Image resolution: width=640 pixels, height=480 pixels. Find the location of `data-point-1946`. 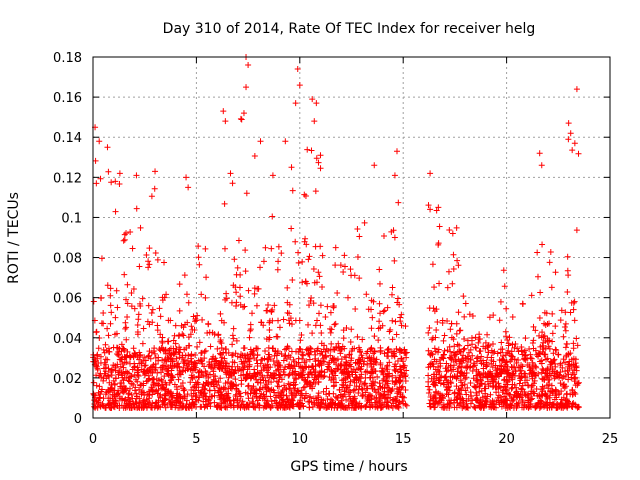

data-point-1946 is located at coordinates (480, 360).